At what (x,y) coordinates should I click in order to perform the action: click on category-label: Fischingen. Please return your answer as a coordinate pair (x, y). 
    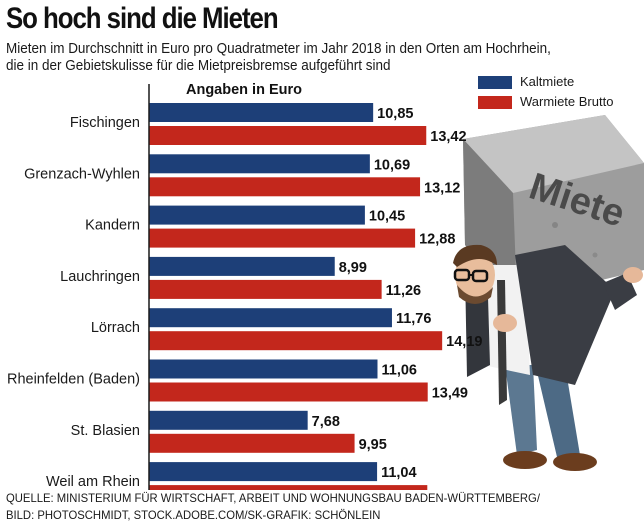
    Looking at the image, I should click on (105, 123).